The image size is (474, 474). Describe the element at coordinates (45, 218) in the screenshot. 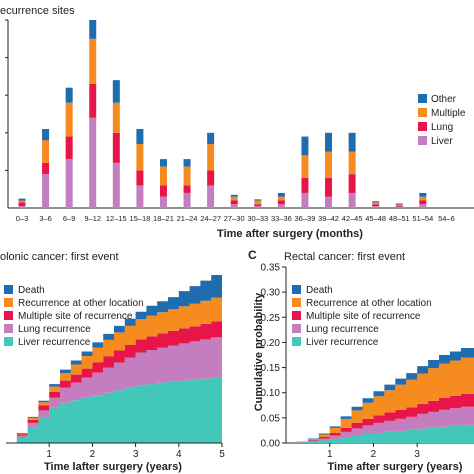

I see `top-x-tick-label: 3–6` at that location.